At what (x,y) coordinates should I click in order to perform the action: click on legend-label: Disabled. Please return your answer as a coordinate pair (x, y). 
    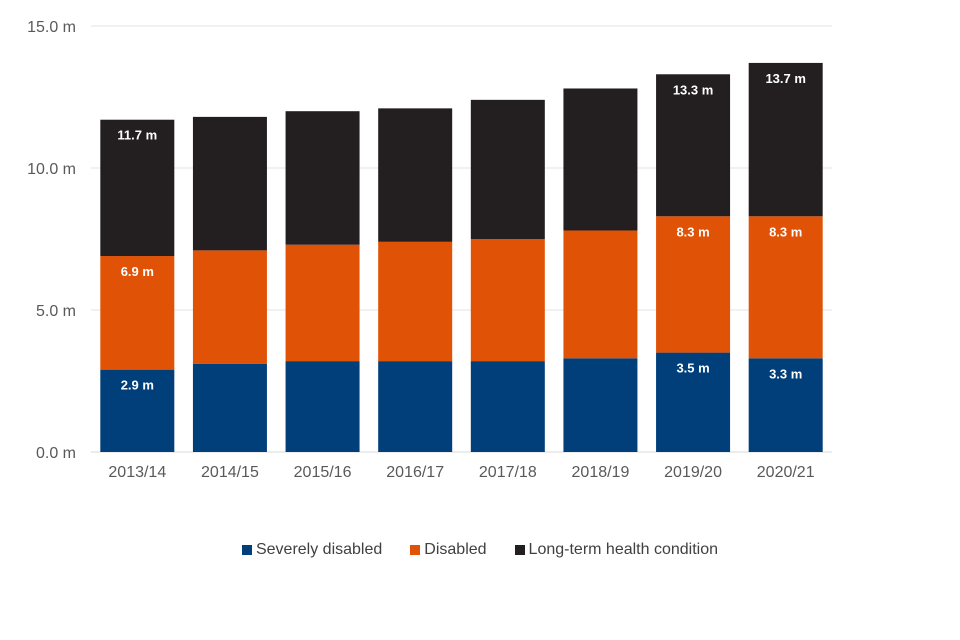
    Looking at the image, I should click on (455, 549).